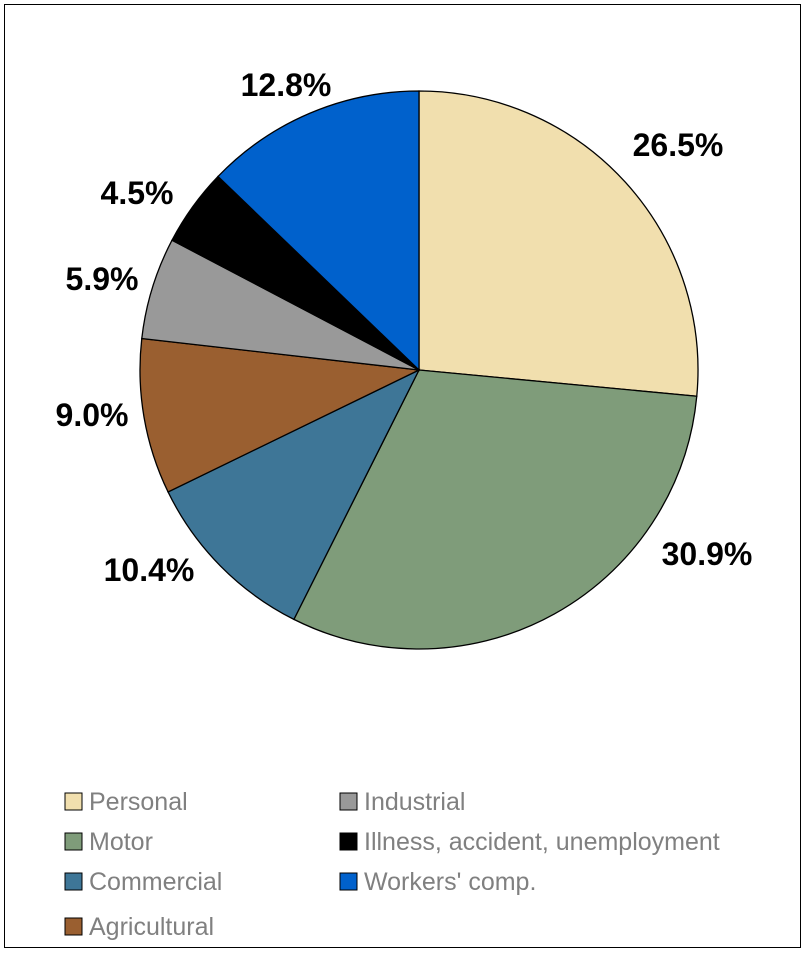  I want to click on slice-percent-label: 12.8%, so click(286, 85).